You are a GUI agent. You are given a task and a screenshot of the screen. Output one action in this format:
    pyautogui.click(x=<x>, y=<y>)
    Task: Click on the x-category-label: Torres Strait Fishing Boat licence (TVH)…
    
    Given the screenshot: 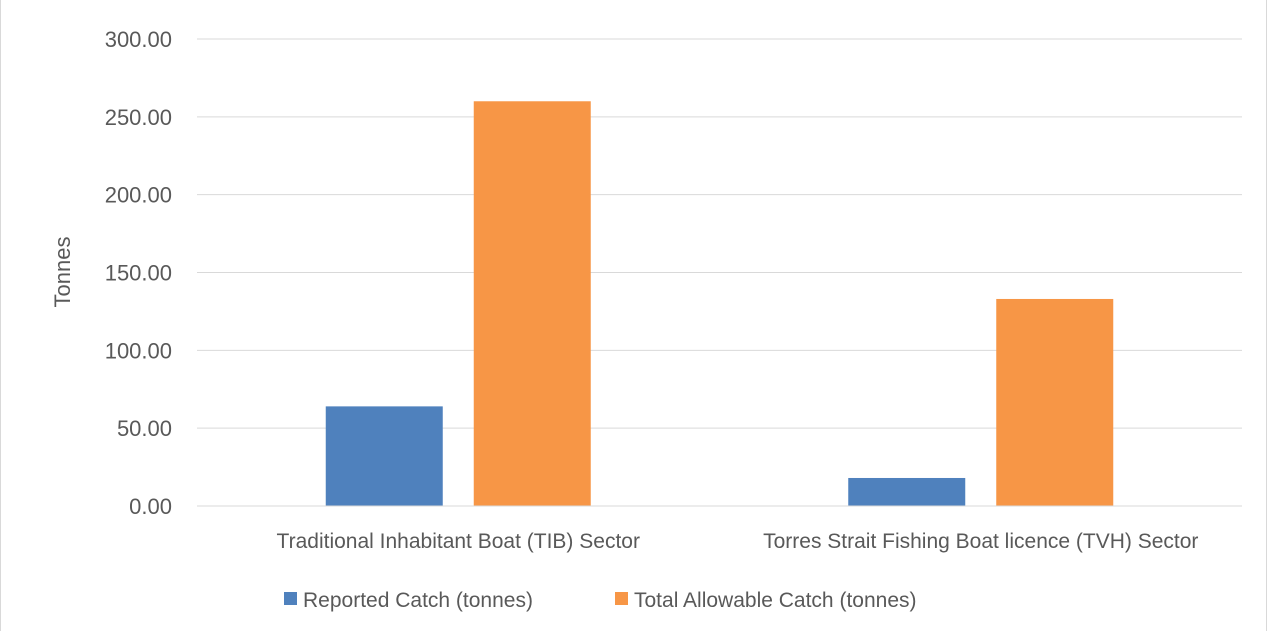 What is the action you would take?
    pyautogui.click(x=980, y=541)
    